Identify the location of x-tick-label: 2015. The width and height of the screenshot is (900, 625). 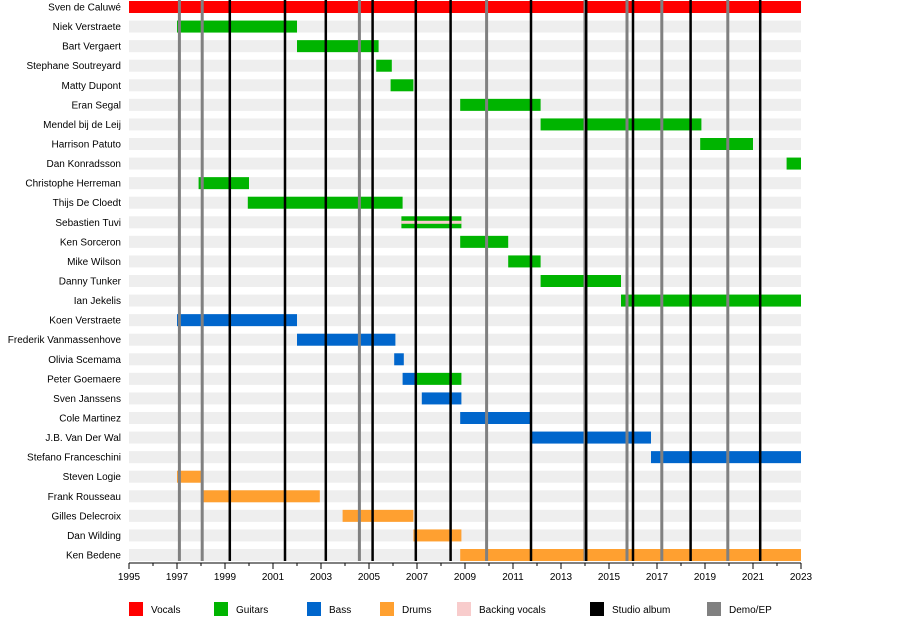
(609, 577).